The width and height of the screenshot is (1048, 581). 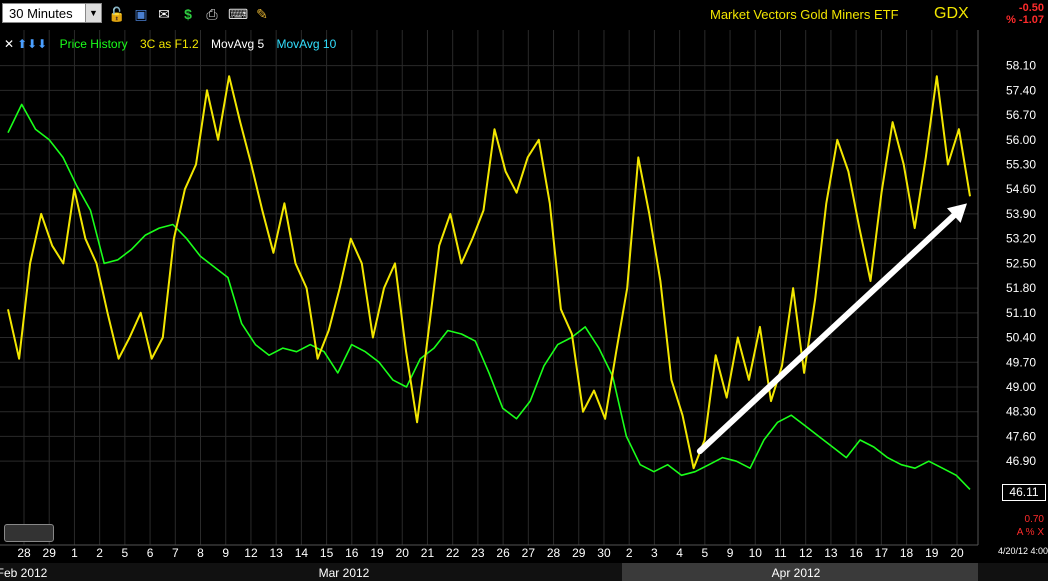 I want to click on chart-scroll-handle, so click(x=29, y=533).